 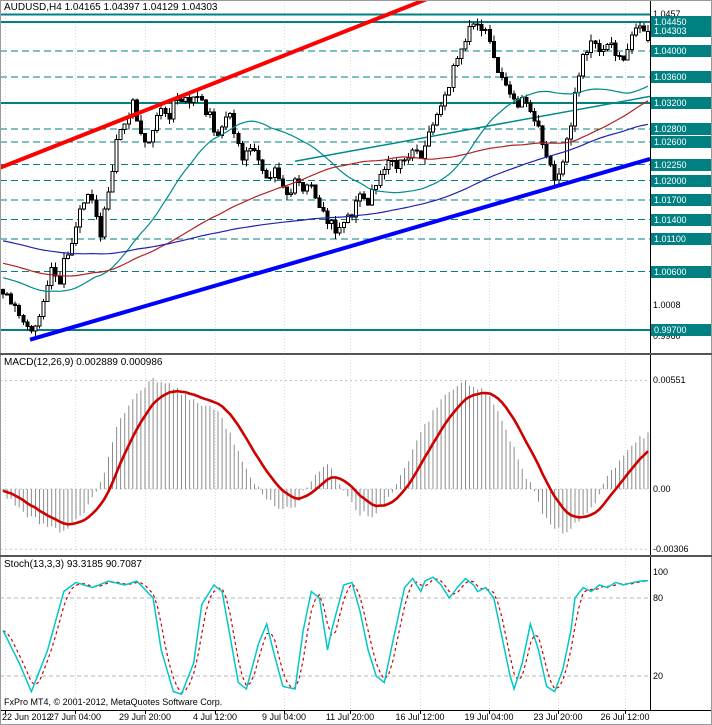 I want to click on time-tick-label: 23 Jul 20:00, so click(x=558, y=717).